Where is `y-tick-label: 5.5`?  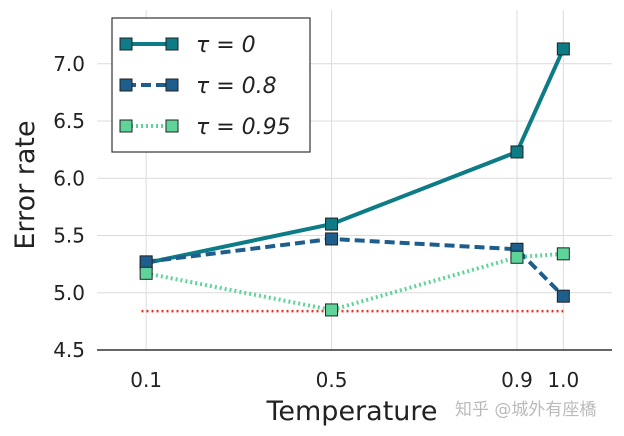 y-tick-label: 5.5 is located at coordinates (69, 236).